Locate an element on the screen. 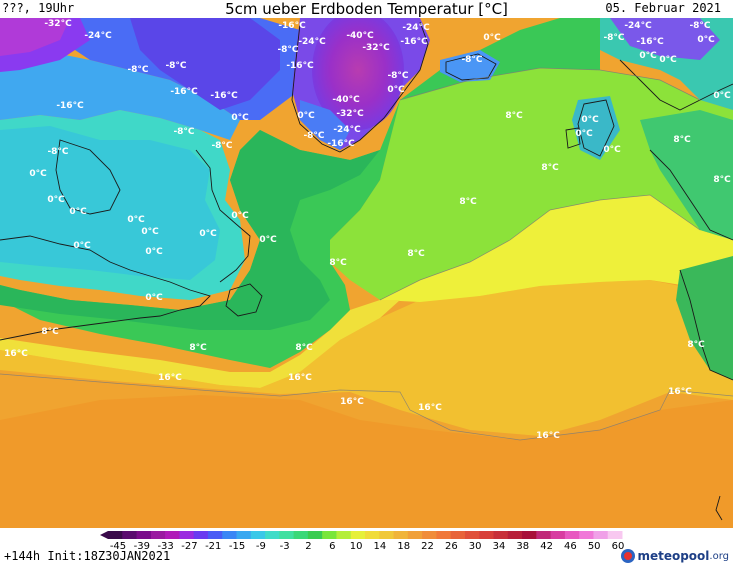 The width and height of the screenshot is (733, 566). indigo-zone is located at coordinates (205, 64).